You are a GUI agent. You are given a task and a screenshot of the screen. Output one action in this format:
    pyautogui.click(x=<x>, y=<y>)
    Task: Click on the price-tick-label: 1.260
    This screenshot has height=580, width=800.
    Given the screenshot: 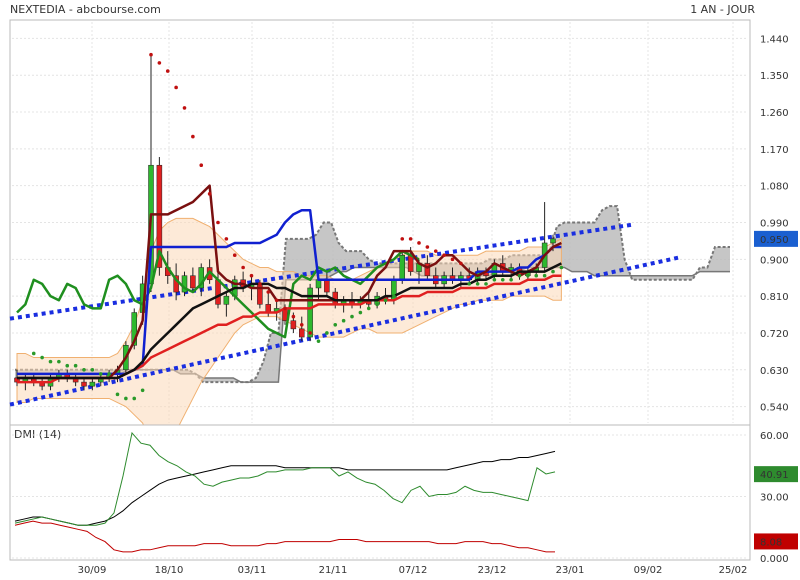 What is the action you would take?
    pyautogui.click(x=774, y=113)
    